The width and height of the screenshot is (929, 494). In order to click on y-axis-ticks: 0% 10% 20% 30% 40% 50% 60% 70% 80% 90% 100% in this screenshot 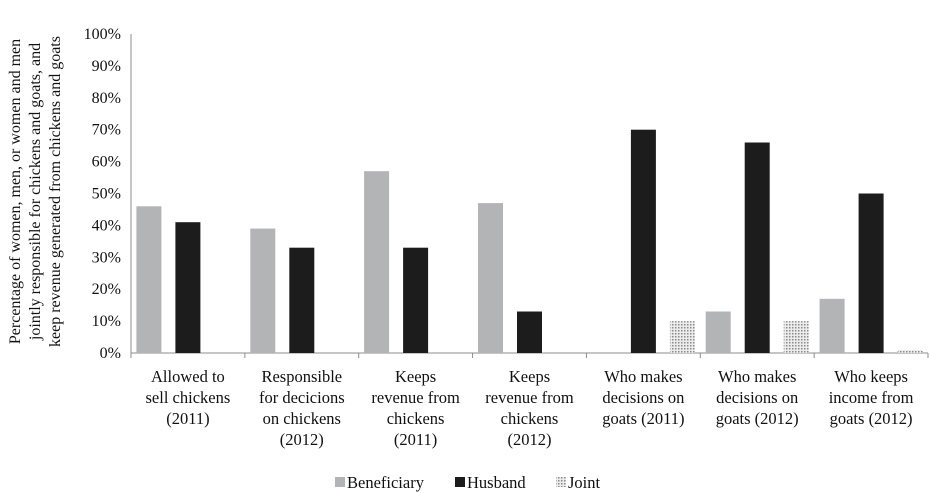, I will do `click(102, 194)`.